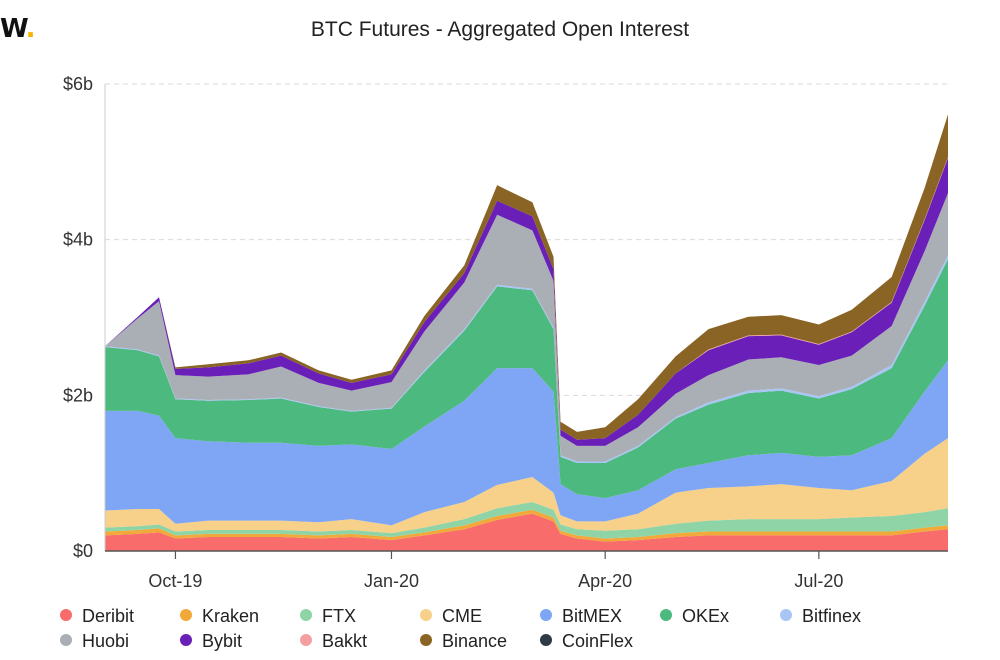 This screenshot has width=1000, height=660. I want to click on legend-label: Huobi, so click(106, 641).